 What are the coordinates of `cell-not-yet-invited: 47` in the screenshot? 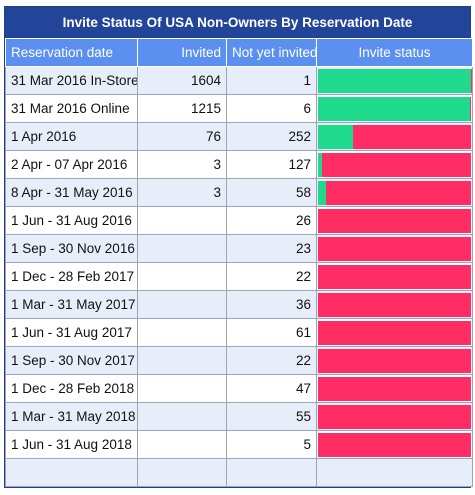 It's located at (271, 388).